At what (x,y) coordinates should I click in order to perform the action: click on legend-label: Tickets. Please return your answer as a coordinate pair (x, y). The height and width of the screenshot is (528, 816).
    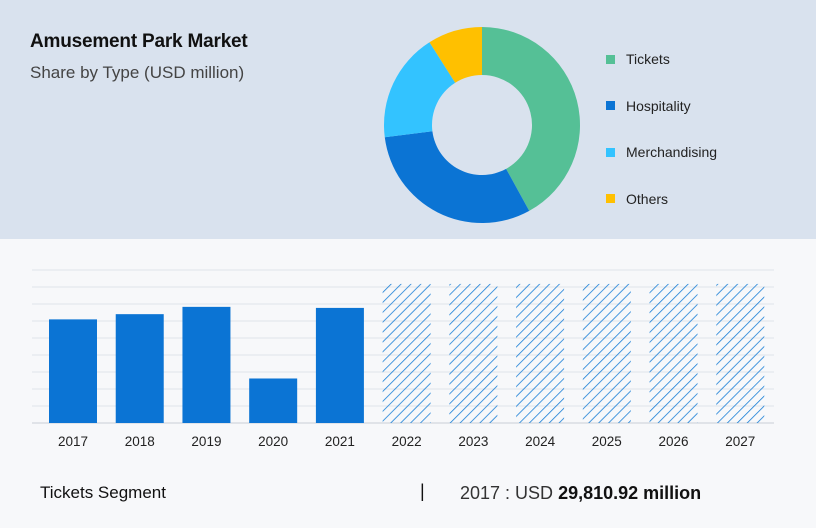
    Looking at the image, I should click on (648, 59).